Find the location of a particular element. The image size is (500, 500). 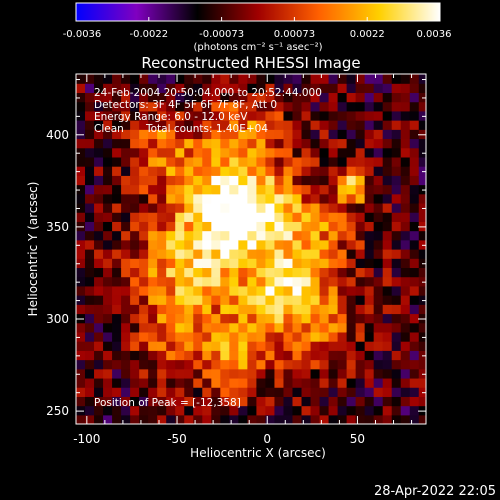

x-tick-label: 0 is located at coordinates (267, 439).